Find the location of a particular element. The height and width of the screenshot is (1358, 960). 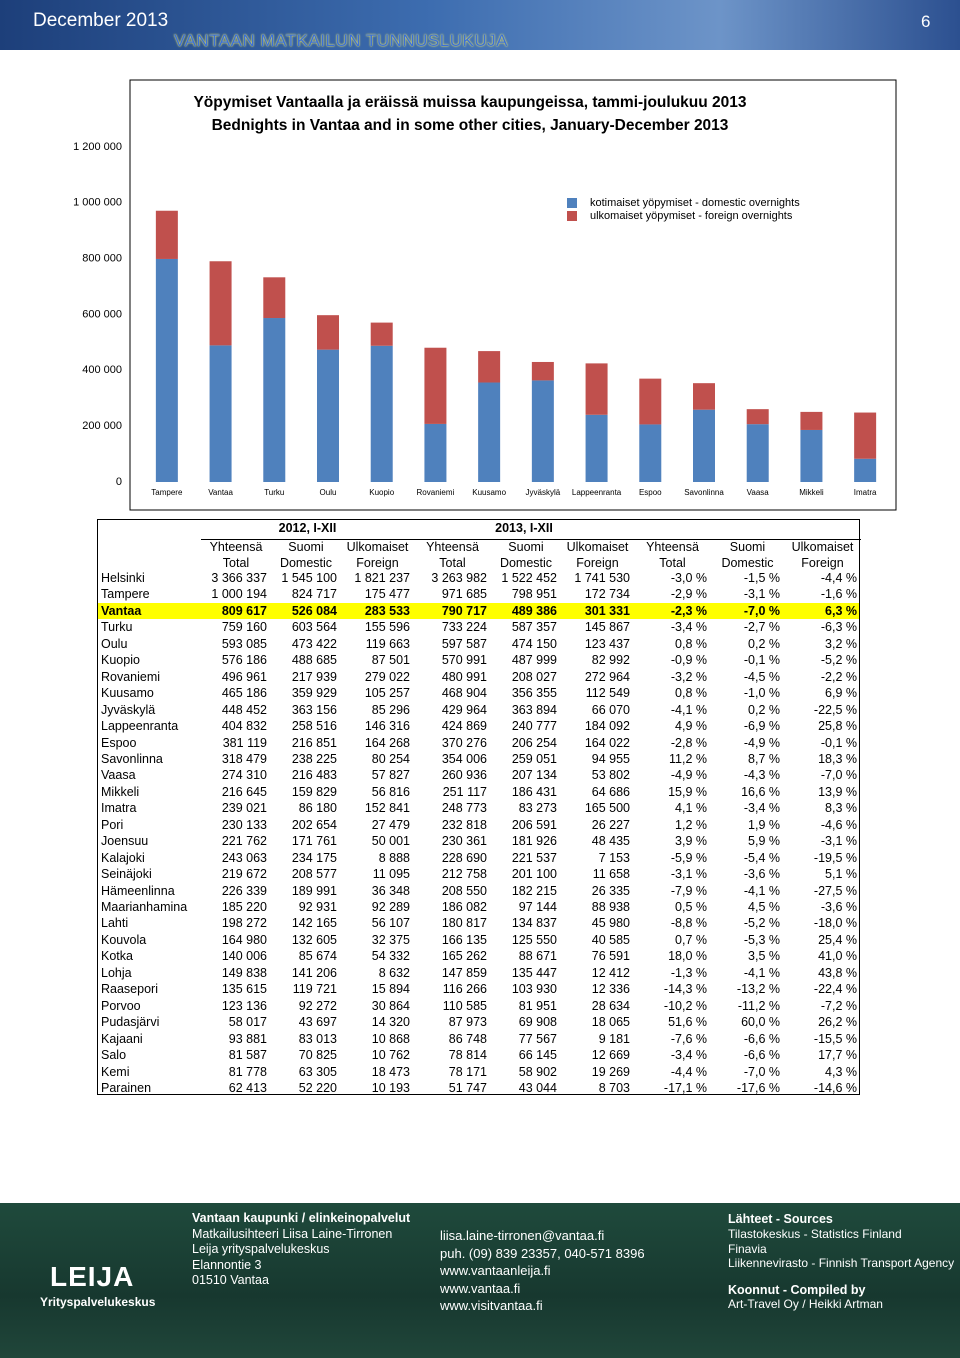

table-cell: 52 220 is located at coordinates (317, 1087).